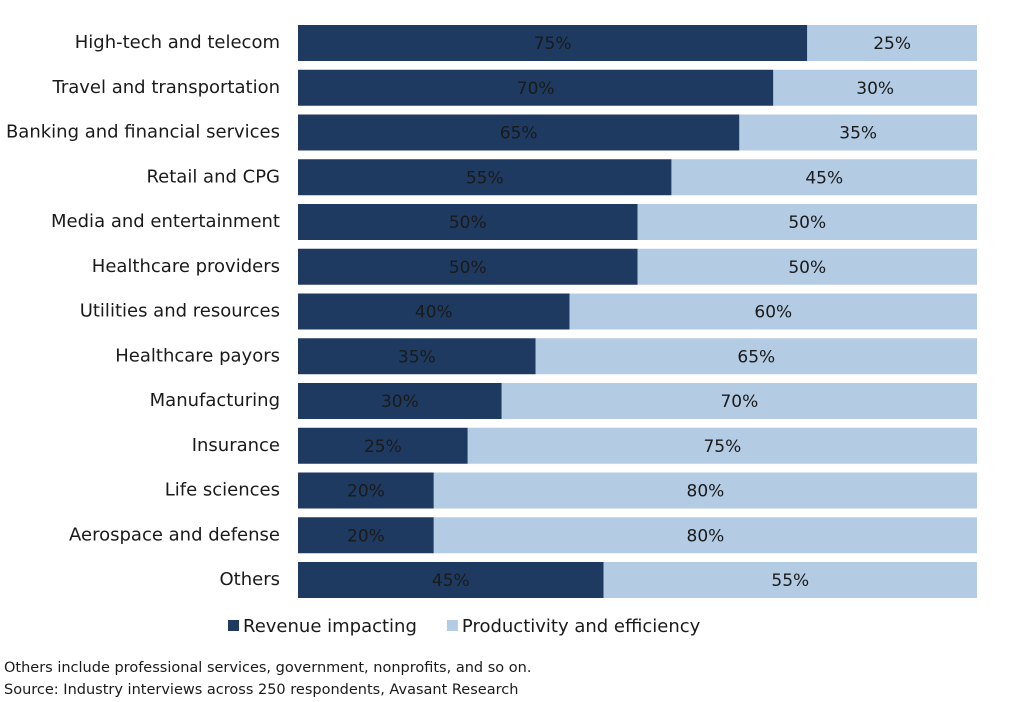  What do you see at coordinates (213, 176) in the screenshot?
I see `category-label: Retail and CPG` at bounding box center [213, 176].